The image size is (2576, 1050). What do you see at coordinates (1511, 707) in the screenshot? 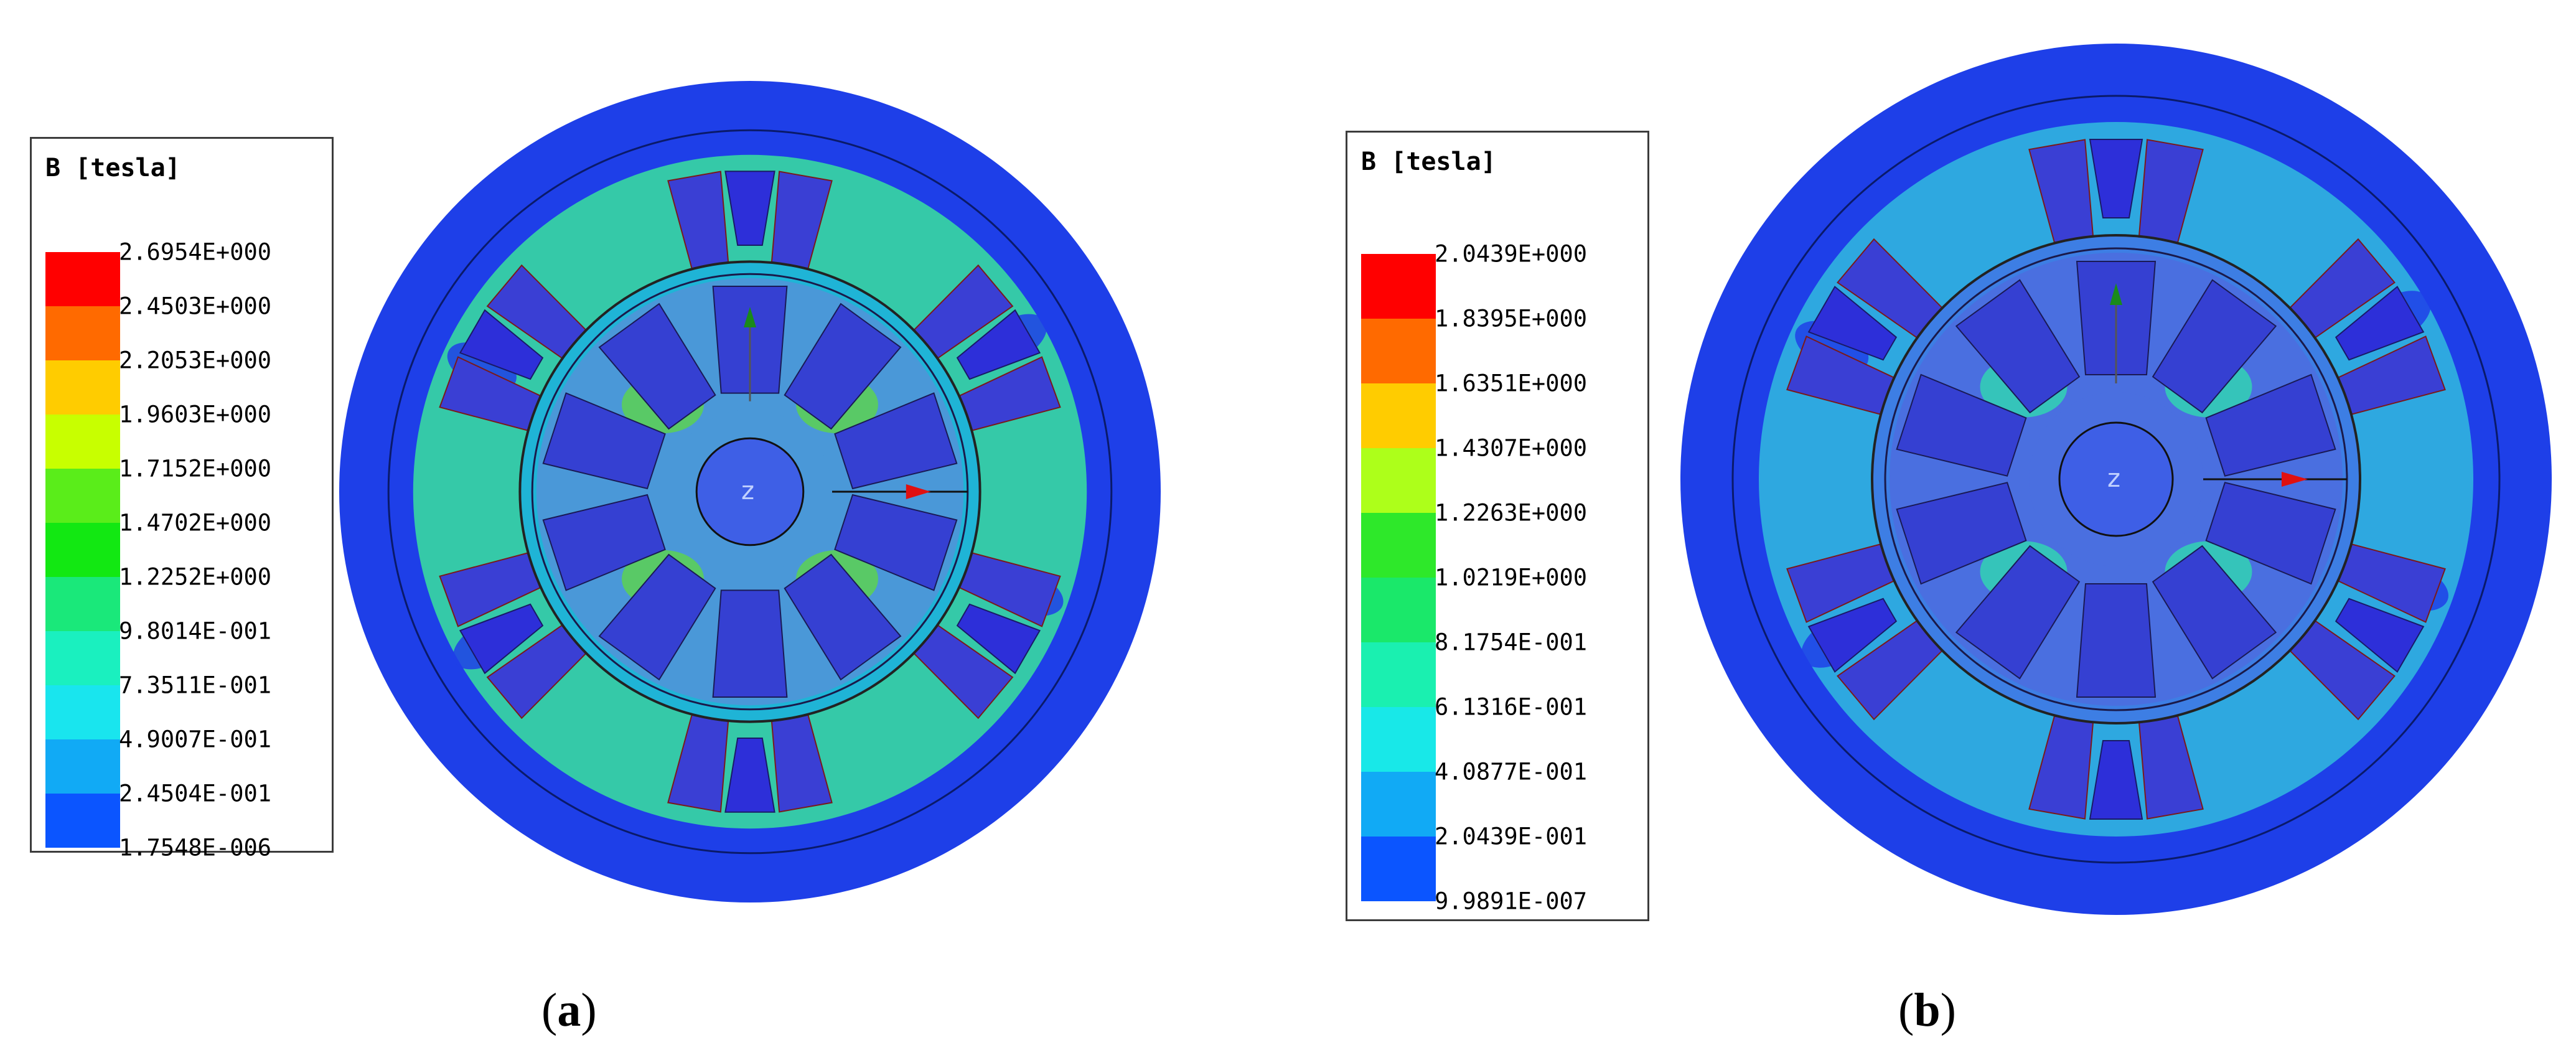
I see `legend-value: 6.1316E-001` at bounding box center [1511, 707].